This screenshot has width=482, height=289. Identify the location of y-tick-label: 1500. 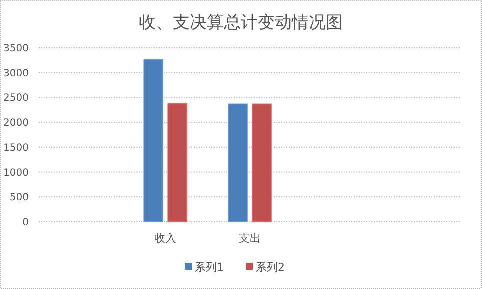
(16, 148).